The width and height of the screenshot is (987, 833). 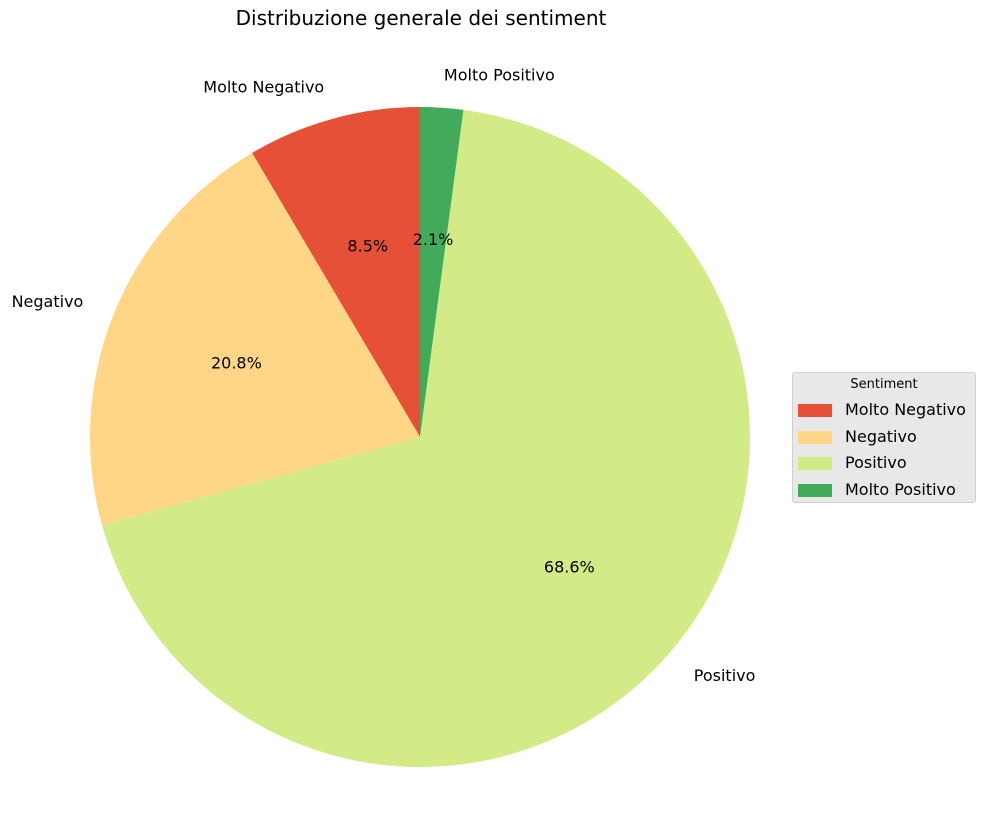 I want to click on legend-item-molto-positivo: Molto Positivo, so click(x=885, y=491).